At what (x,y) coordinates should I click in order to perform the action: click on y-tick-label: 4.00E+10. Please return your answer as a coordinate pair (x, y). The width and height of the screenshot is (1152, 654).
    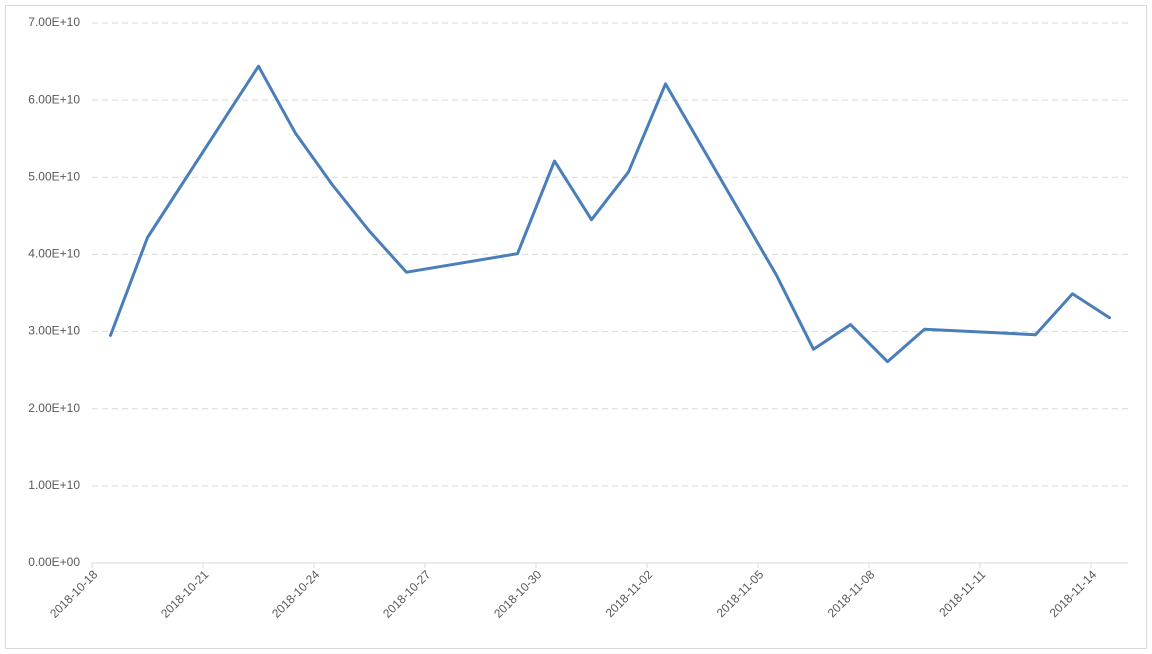
    Looking at the image, I should click on (54, 254).